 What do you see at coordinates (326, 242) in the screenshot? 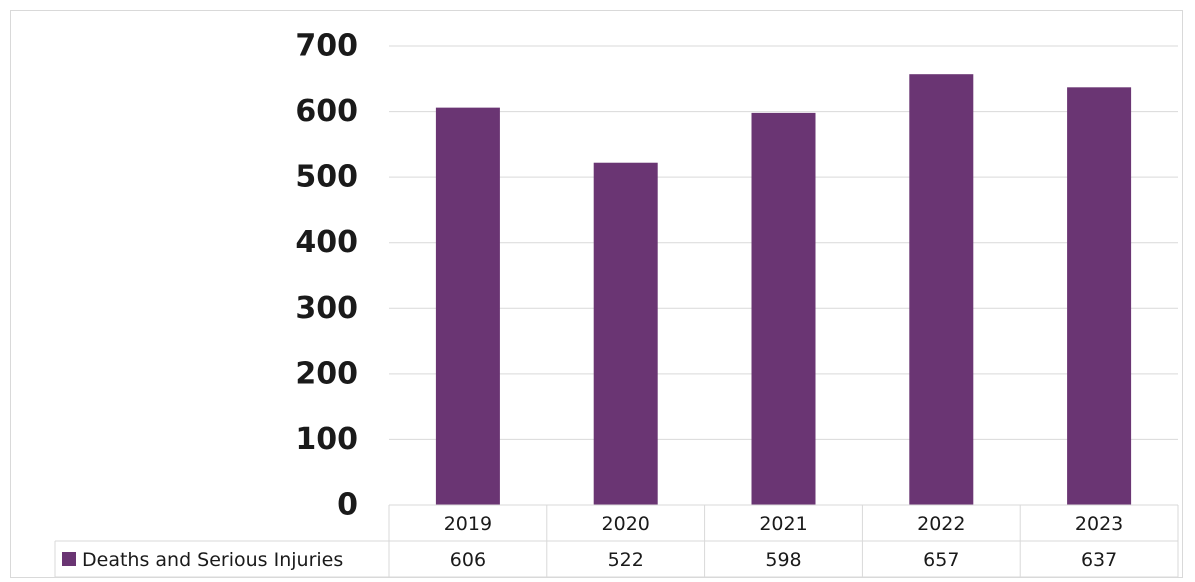
I see `y-tick-label: 400` at bounding box center [326, 242].